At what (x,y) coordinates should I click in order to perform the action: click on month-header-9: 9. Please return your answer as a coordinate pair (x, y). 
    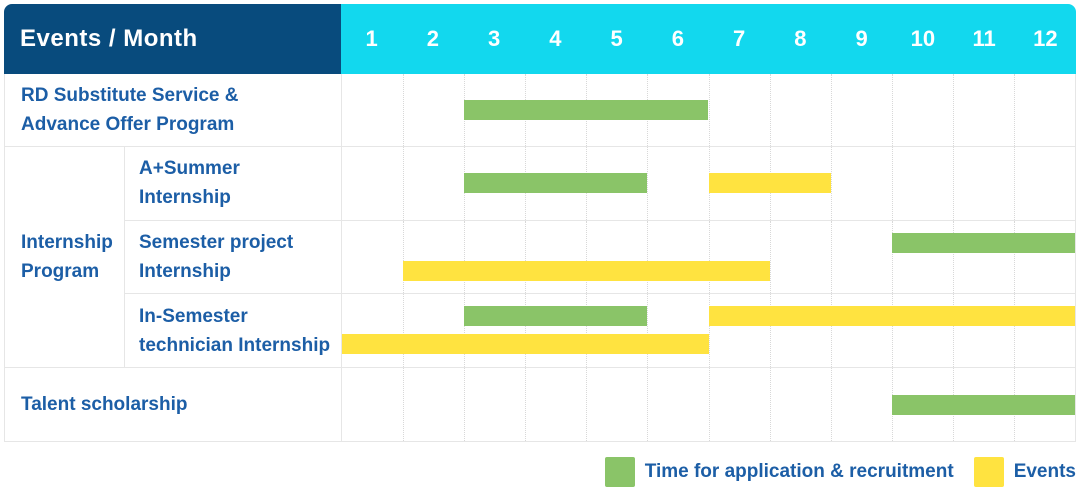
    Looking at the image, I should click on (861, 38).